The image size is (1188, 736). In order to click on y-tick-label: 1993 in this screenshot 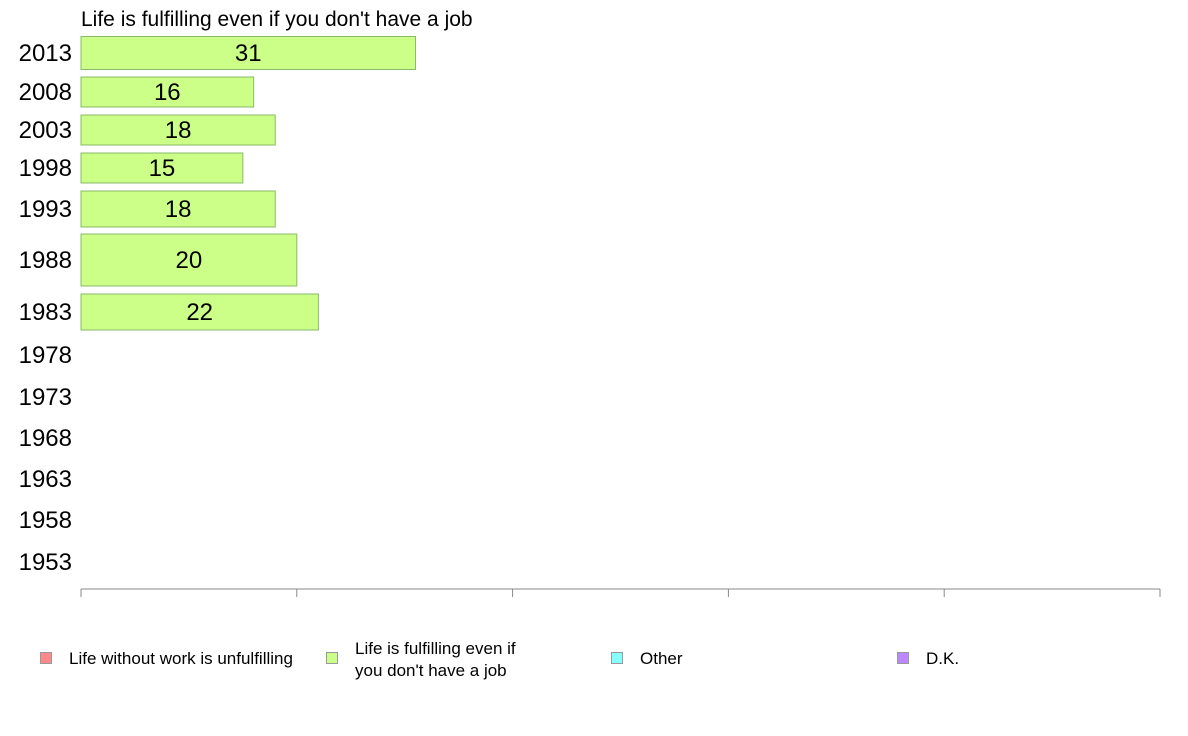, I will do `click(45, 209)`.